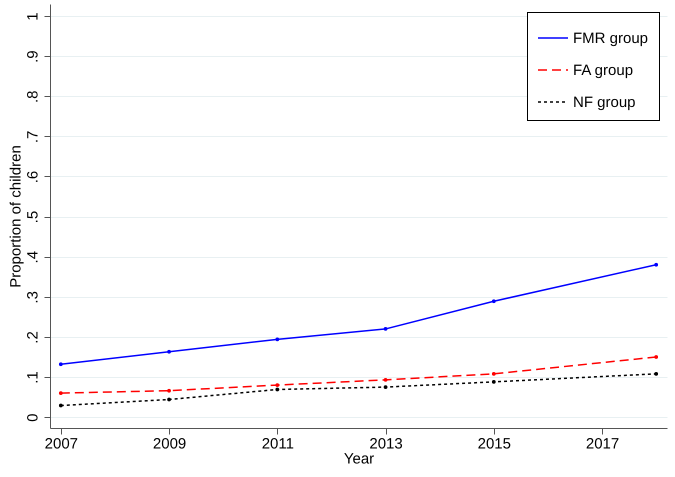  What do you see at coordinates (386, 444) in the screenshot?
I see `x-tick-label: 2013` at bounding box center [386, 444].